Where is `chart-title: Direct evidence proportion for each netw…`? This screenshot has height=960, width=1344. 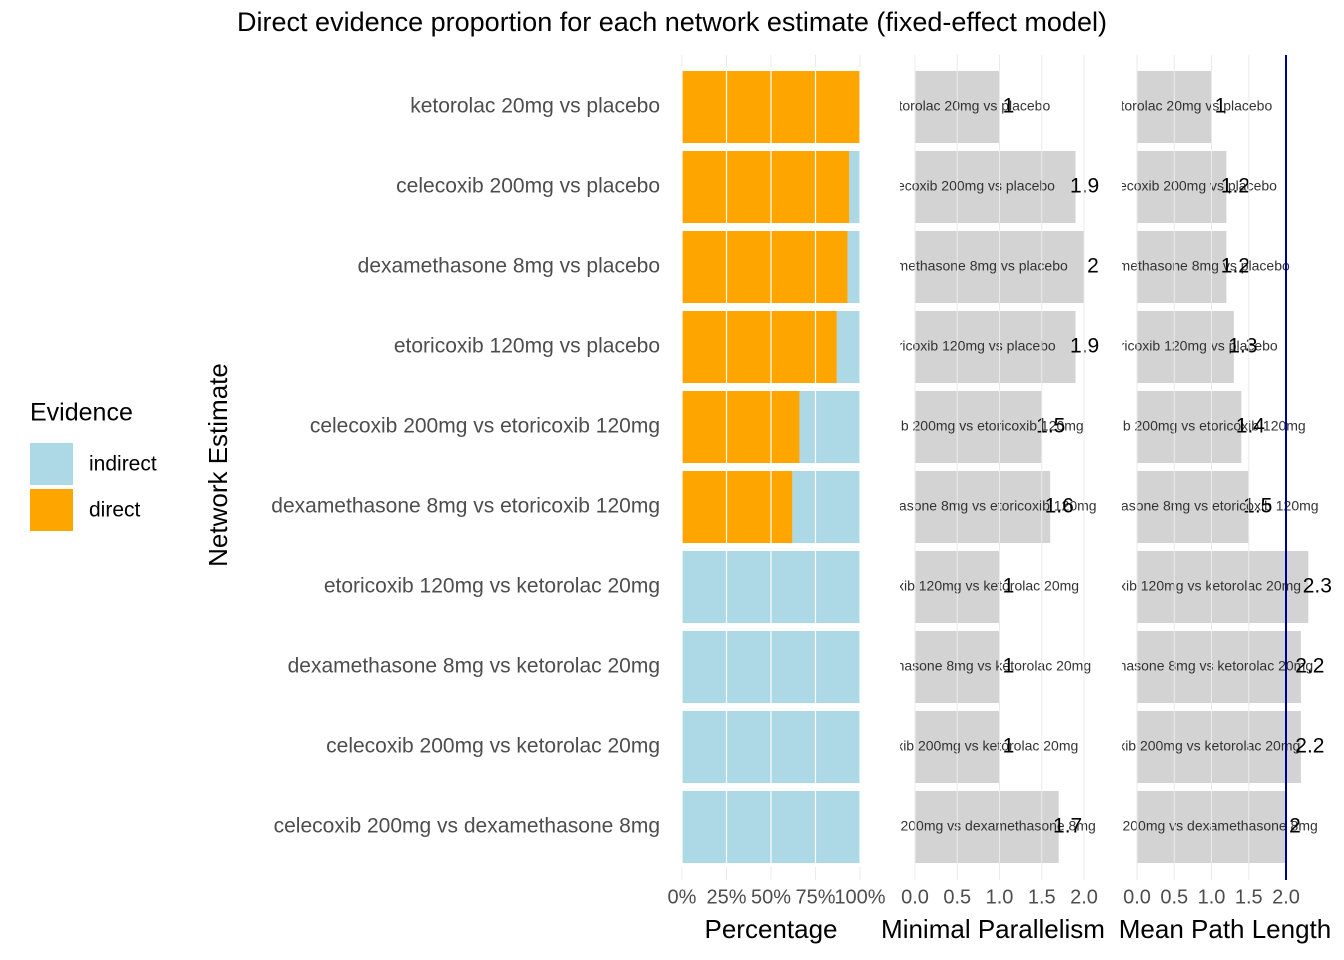
chart-title: Direct evidence proportion for each netw… is located at coordinates (672, 22).